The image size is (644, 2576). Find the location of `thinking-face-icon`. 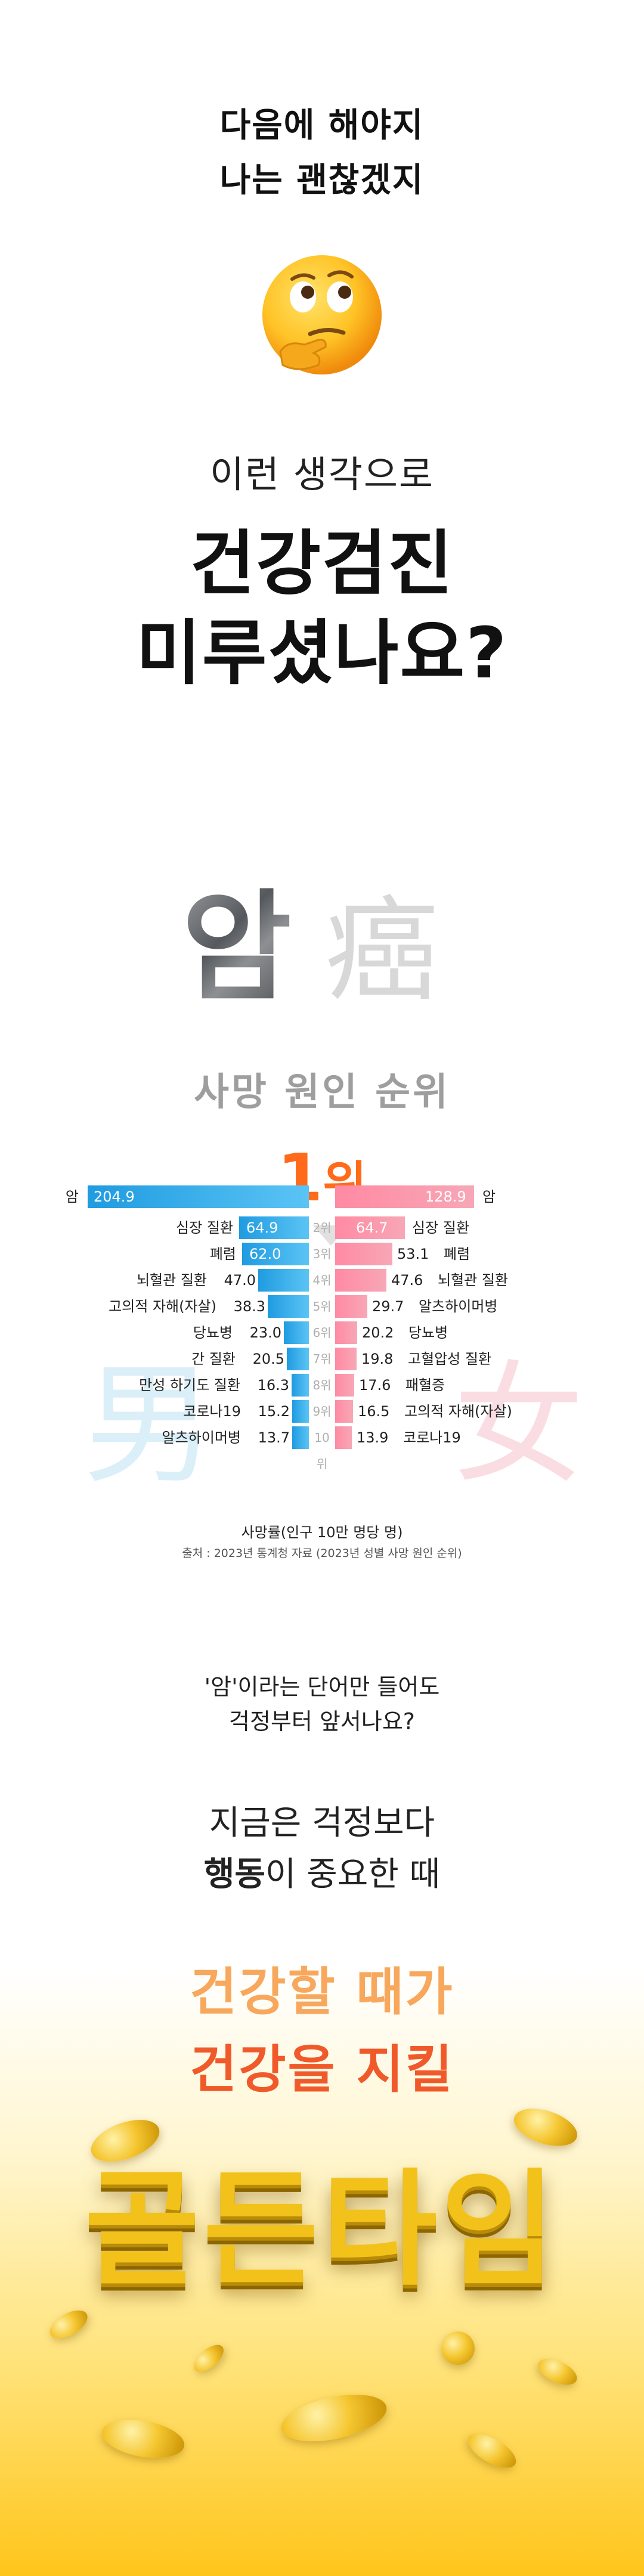

thinking-face-icon is located at coordinates (322, 315).